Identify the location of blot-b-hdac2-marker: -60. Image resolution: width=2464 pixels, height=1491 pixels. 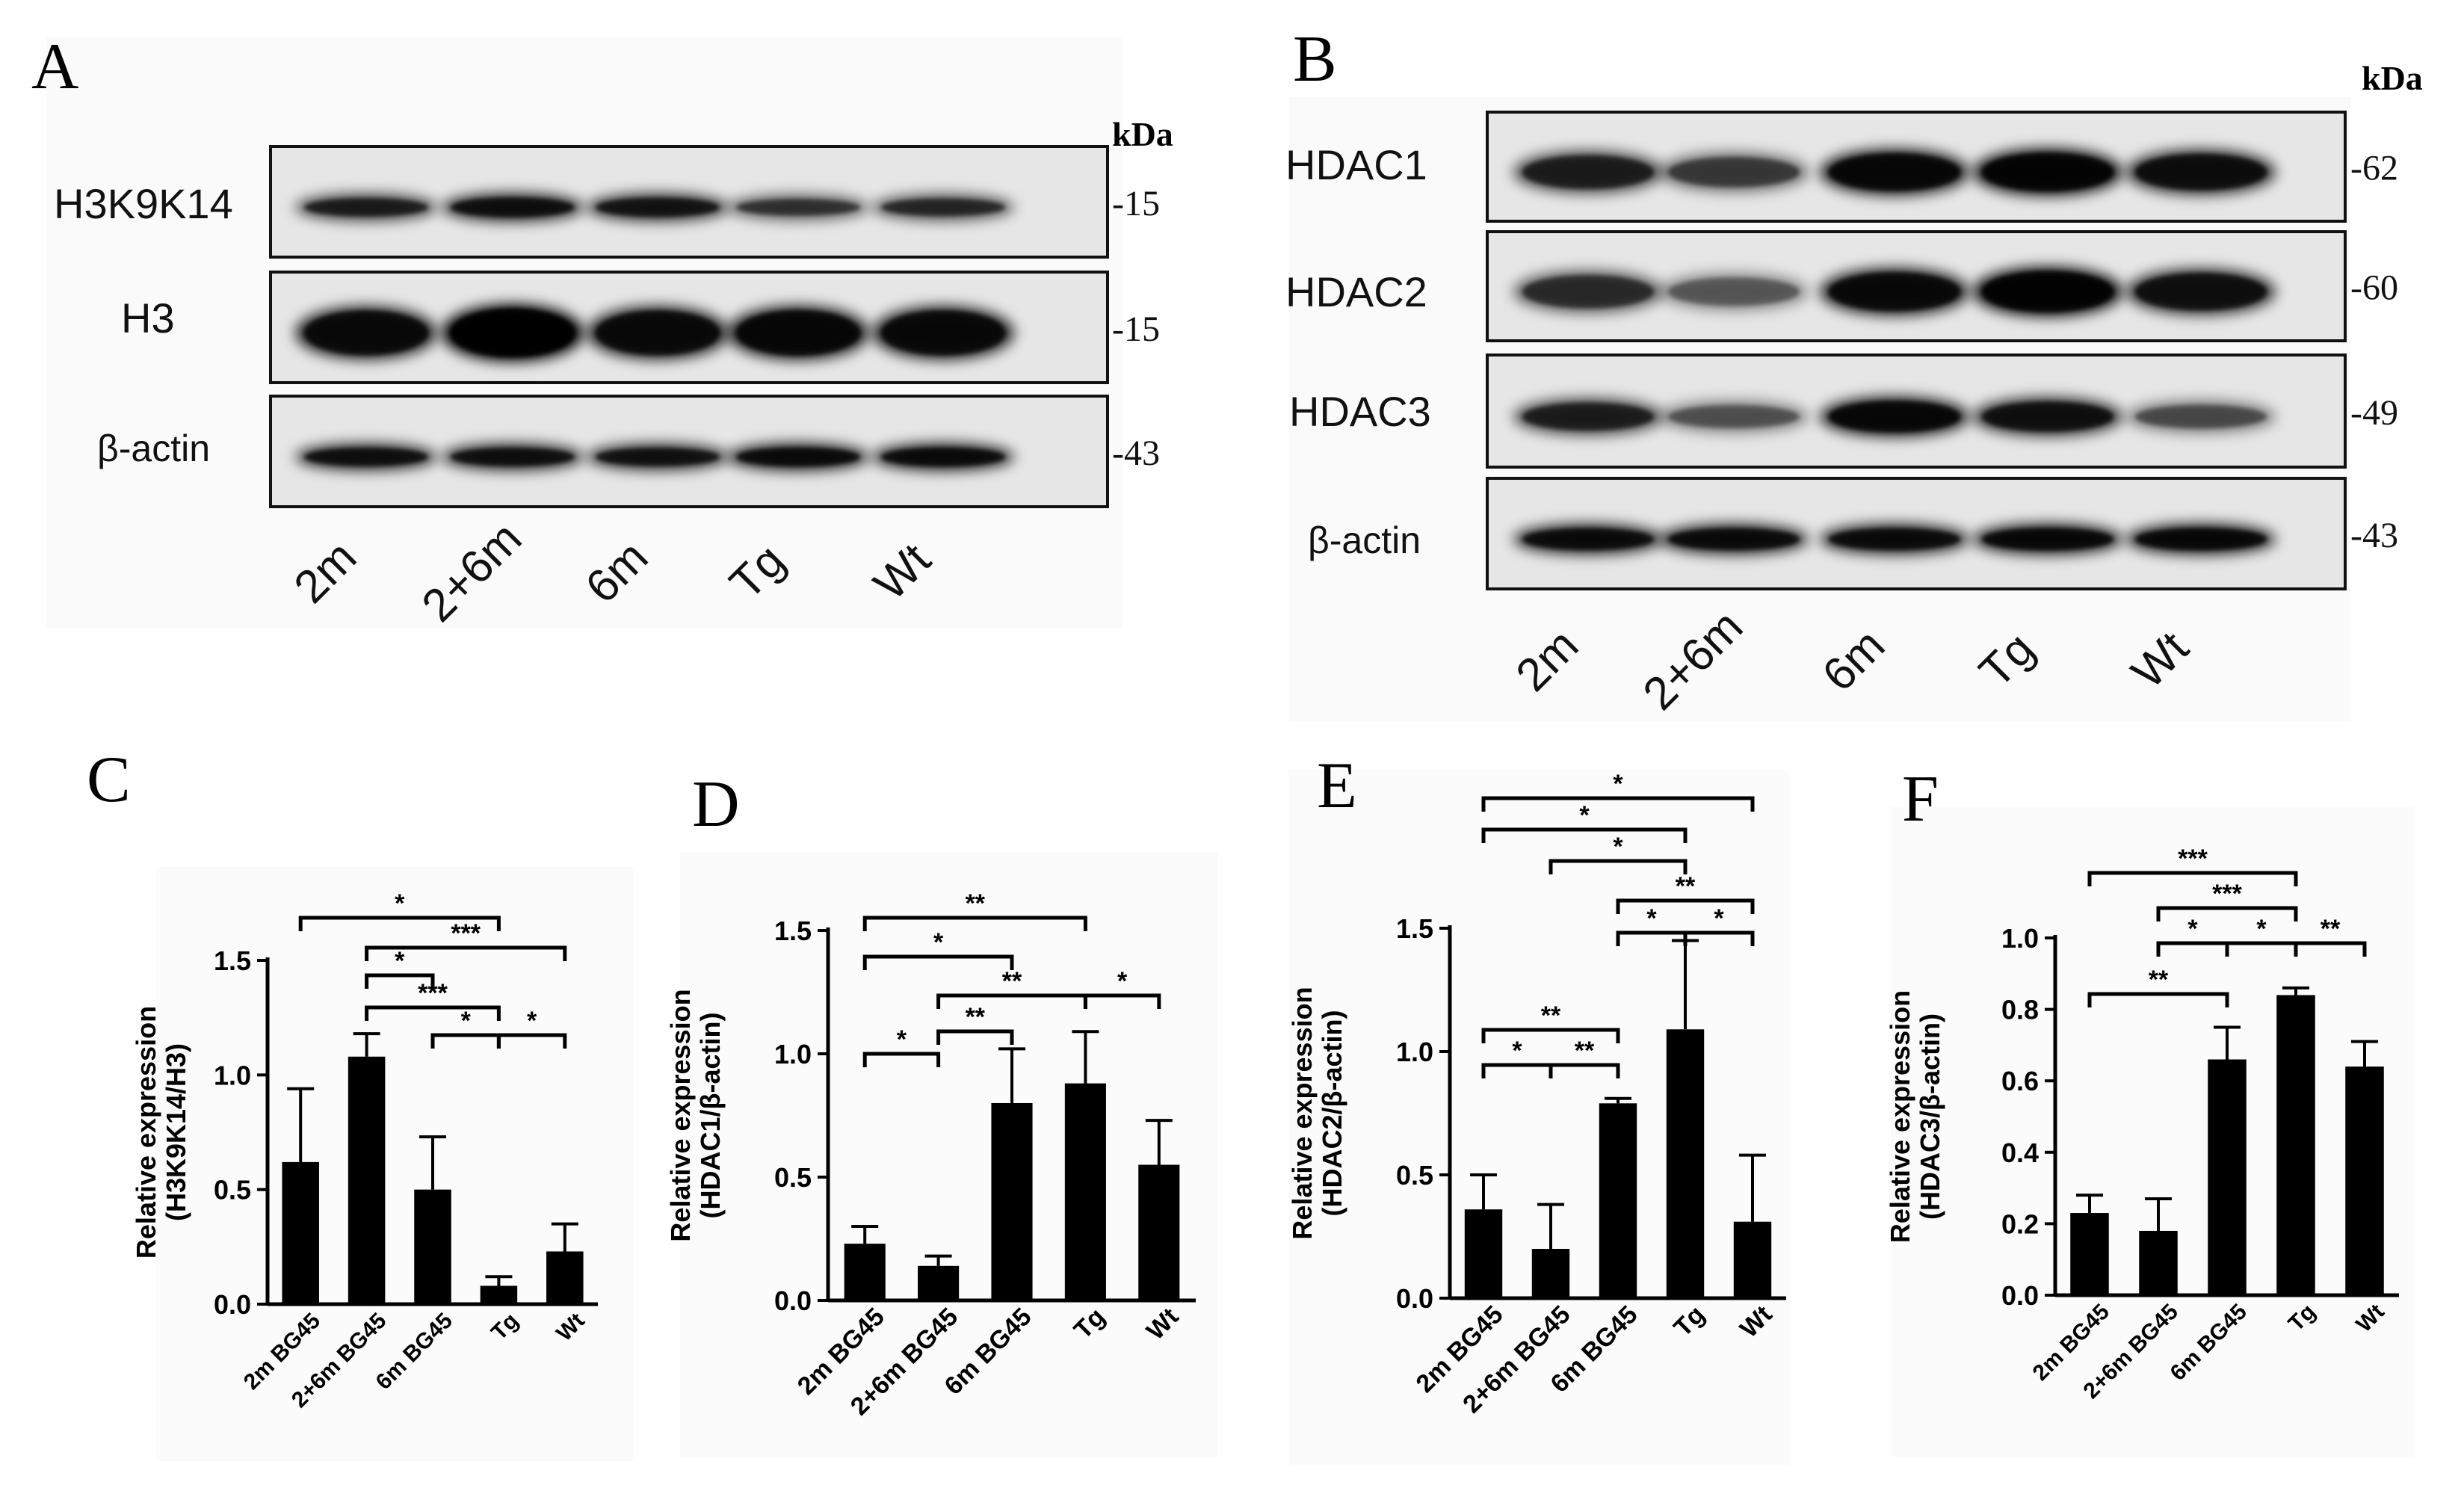
(2374, 288).